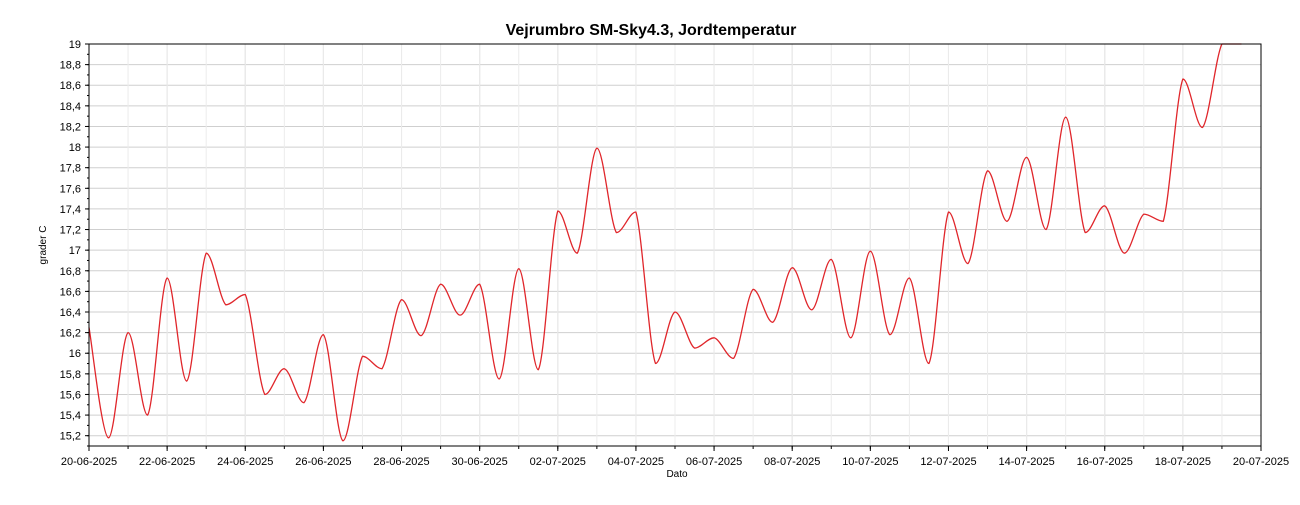 Image resolution: width=1300 pixels, height=505 pixels. What do you see at coordinates (480, 462) in the screenshot?
I see `x-tick-label: 30-06-2025` at bounding box center [480, 462].